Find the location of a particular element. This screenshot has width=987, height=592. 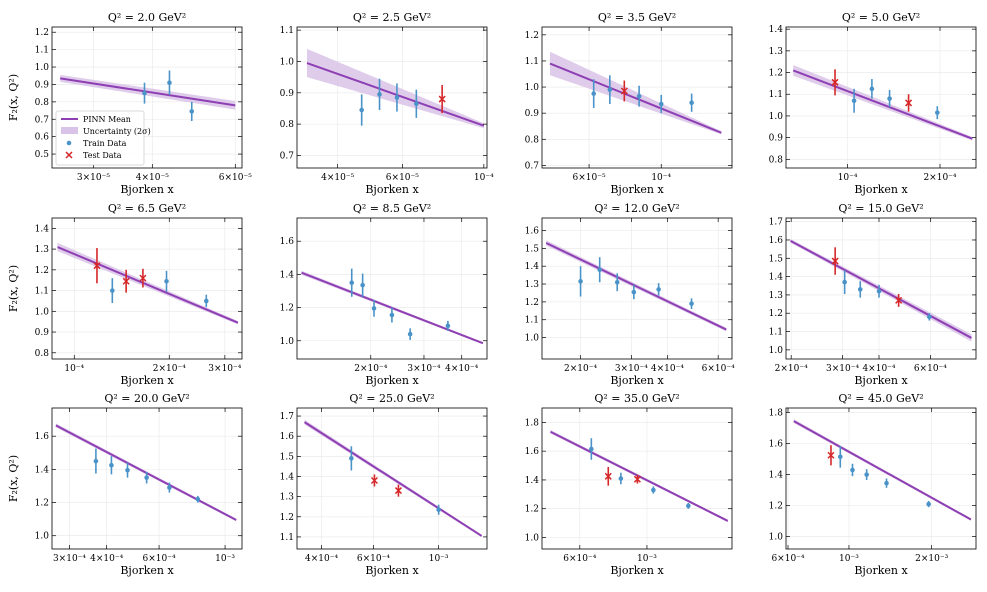

legend-label: PINN Mean is located at coordinates (107, 119).